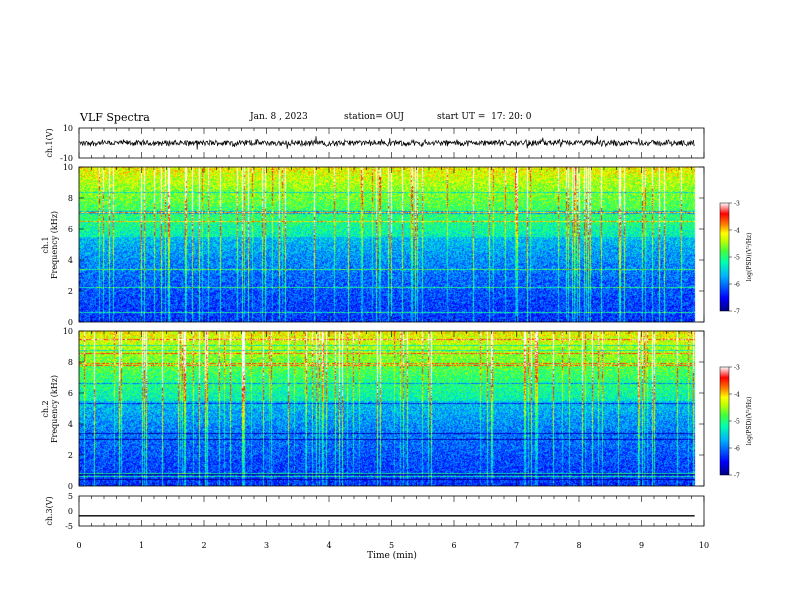 The image size is (792, 612). Describe the element at coordinates (49, 142) in the screenshot. I see `ch1-ylabel: ch.1(V)` at that location.